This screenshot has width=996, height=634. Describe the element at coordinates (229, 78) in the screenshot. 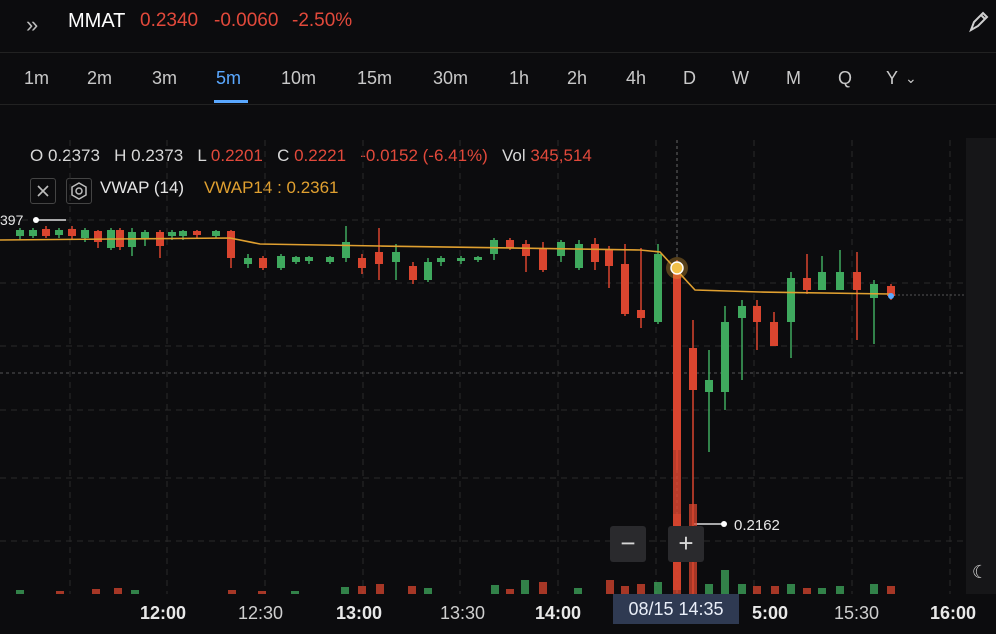

I see `timeframe-5m: 5m` at that location.